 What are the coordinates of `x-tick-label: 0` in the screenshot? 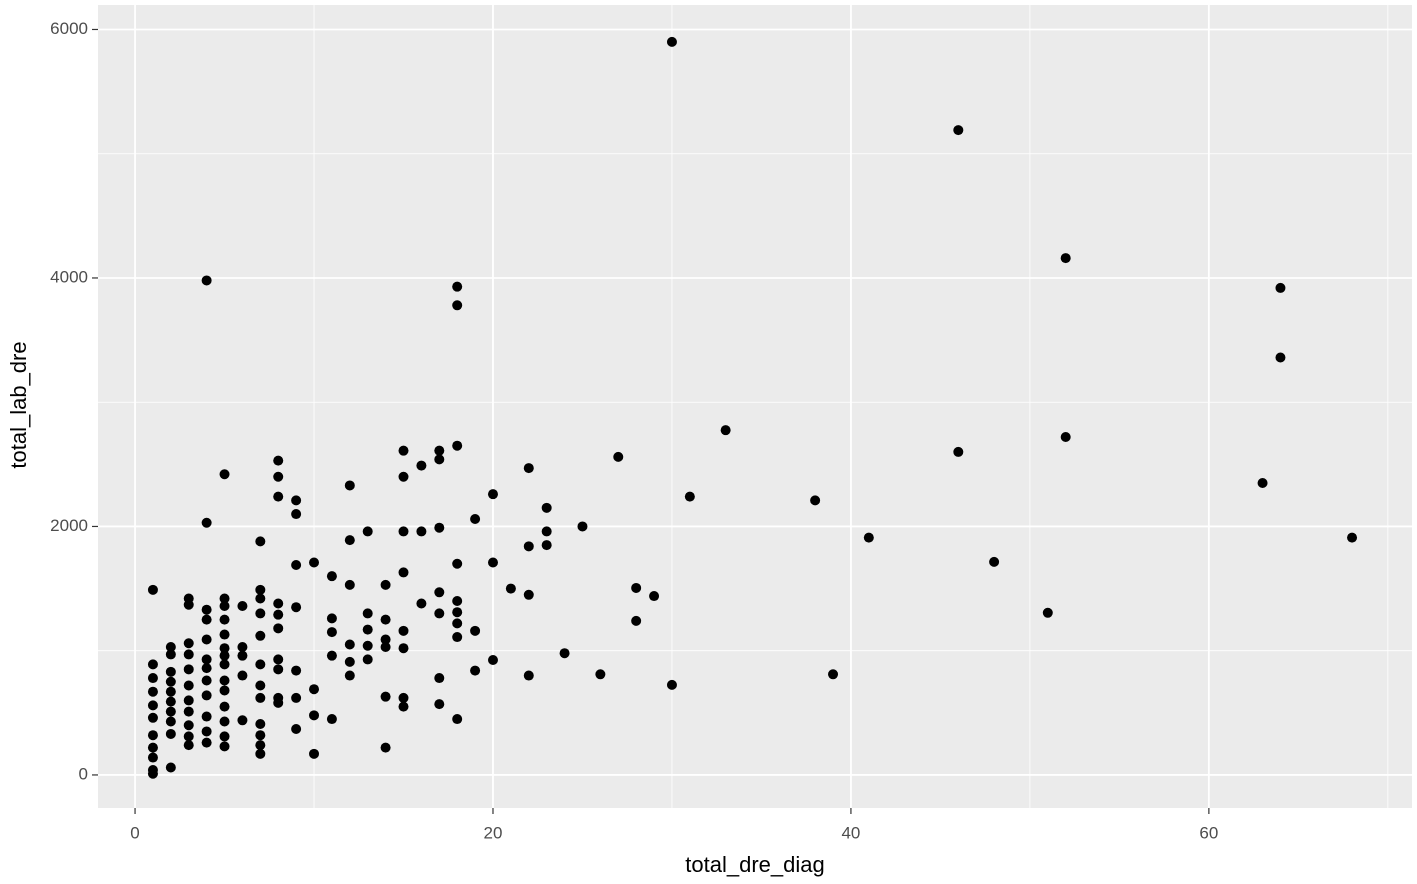 It's located at (134, 832).